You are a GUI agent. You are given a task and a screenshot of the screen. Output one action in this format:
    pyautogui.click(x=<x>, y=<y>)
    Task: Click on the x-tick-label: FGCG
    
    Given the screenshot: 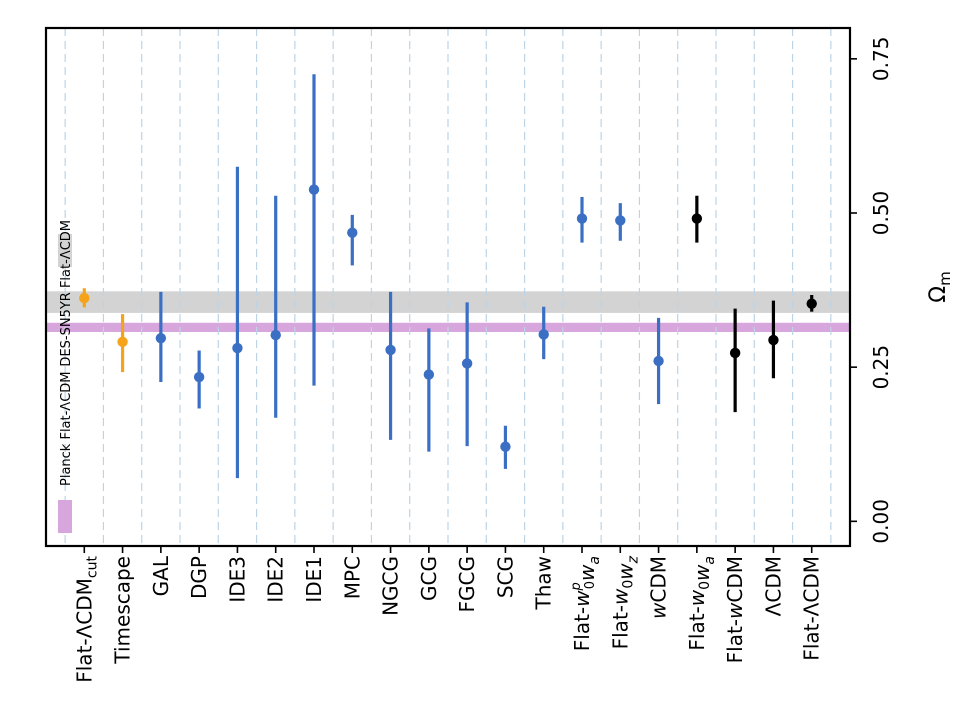 What is the action you would take?
    pyautogui.click(x=467, y=584)
    